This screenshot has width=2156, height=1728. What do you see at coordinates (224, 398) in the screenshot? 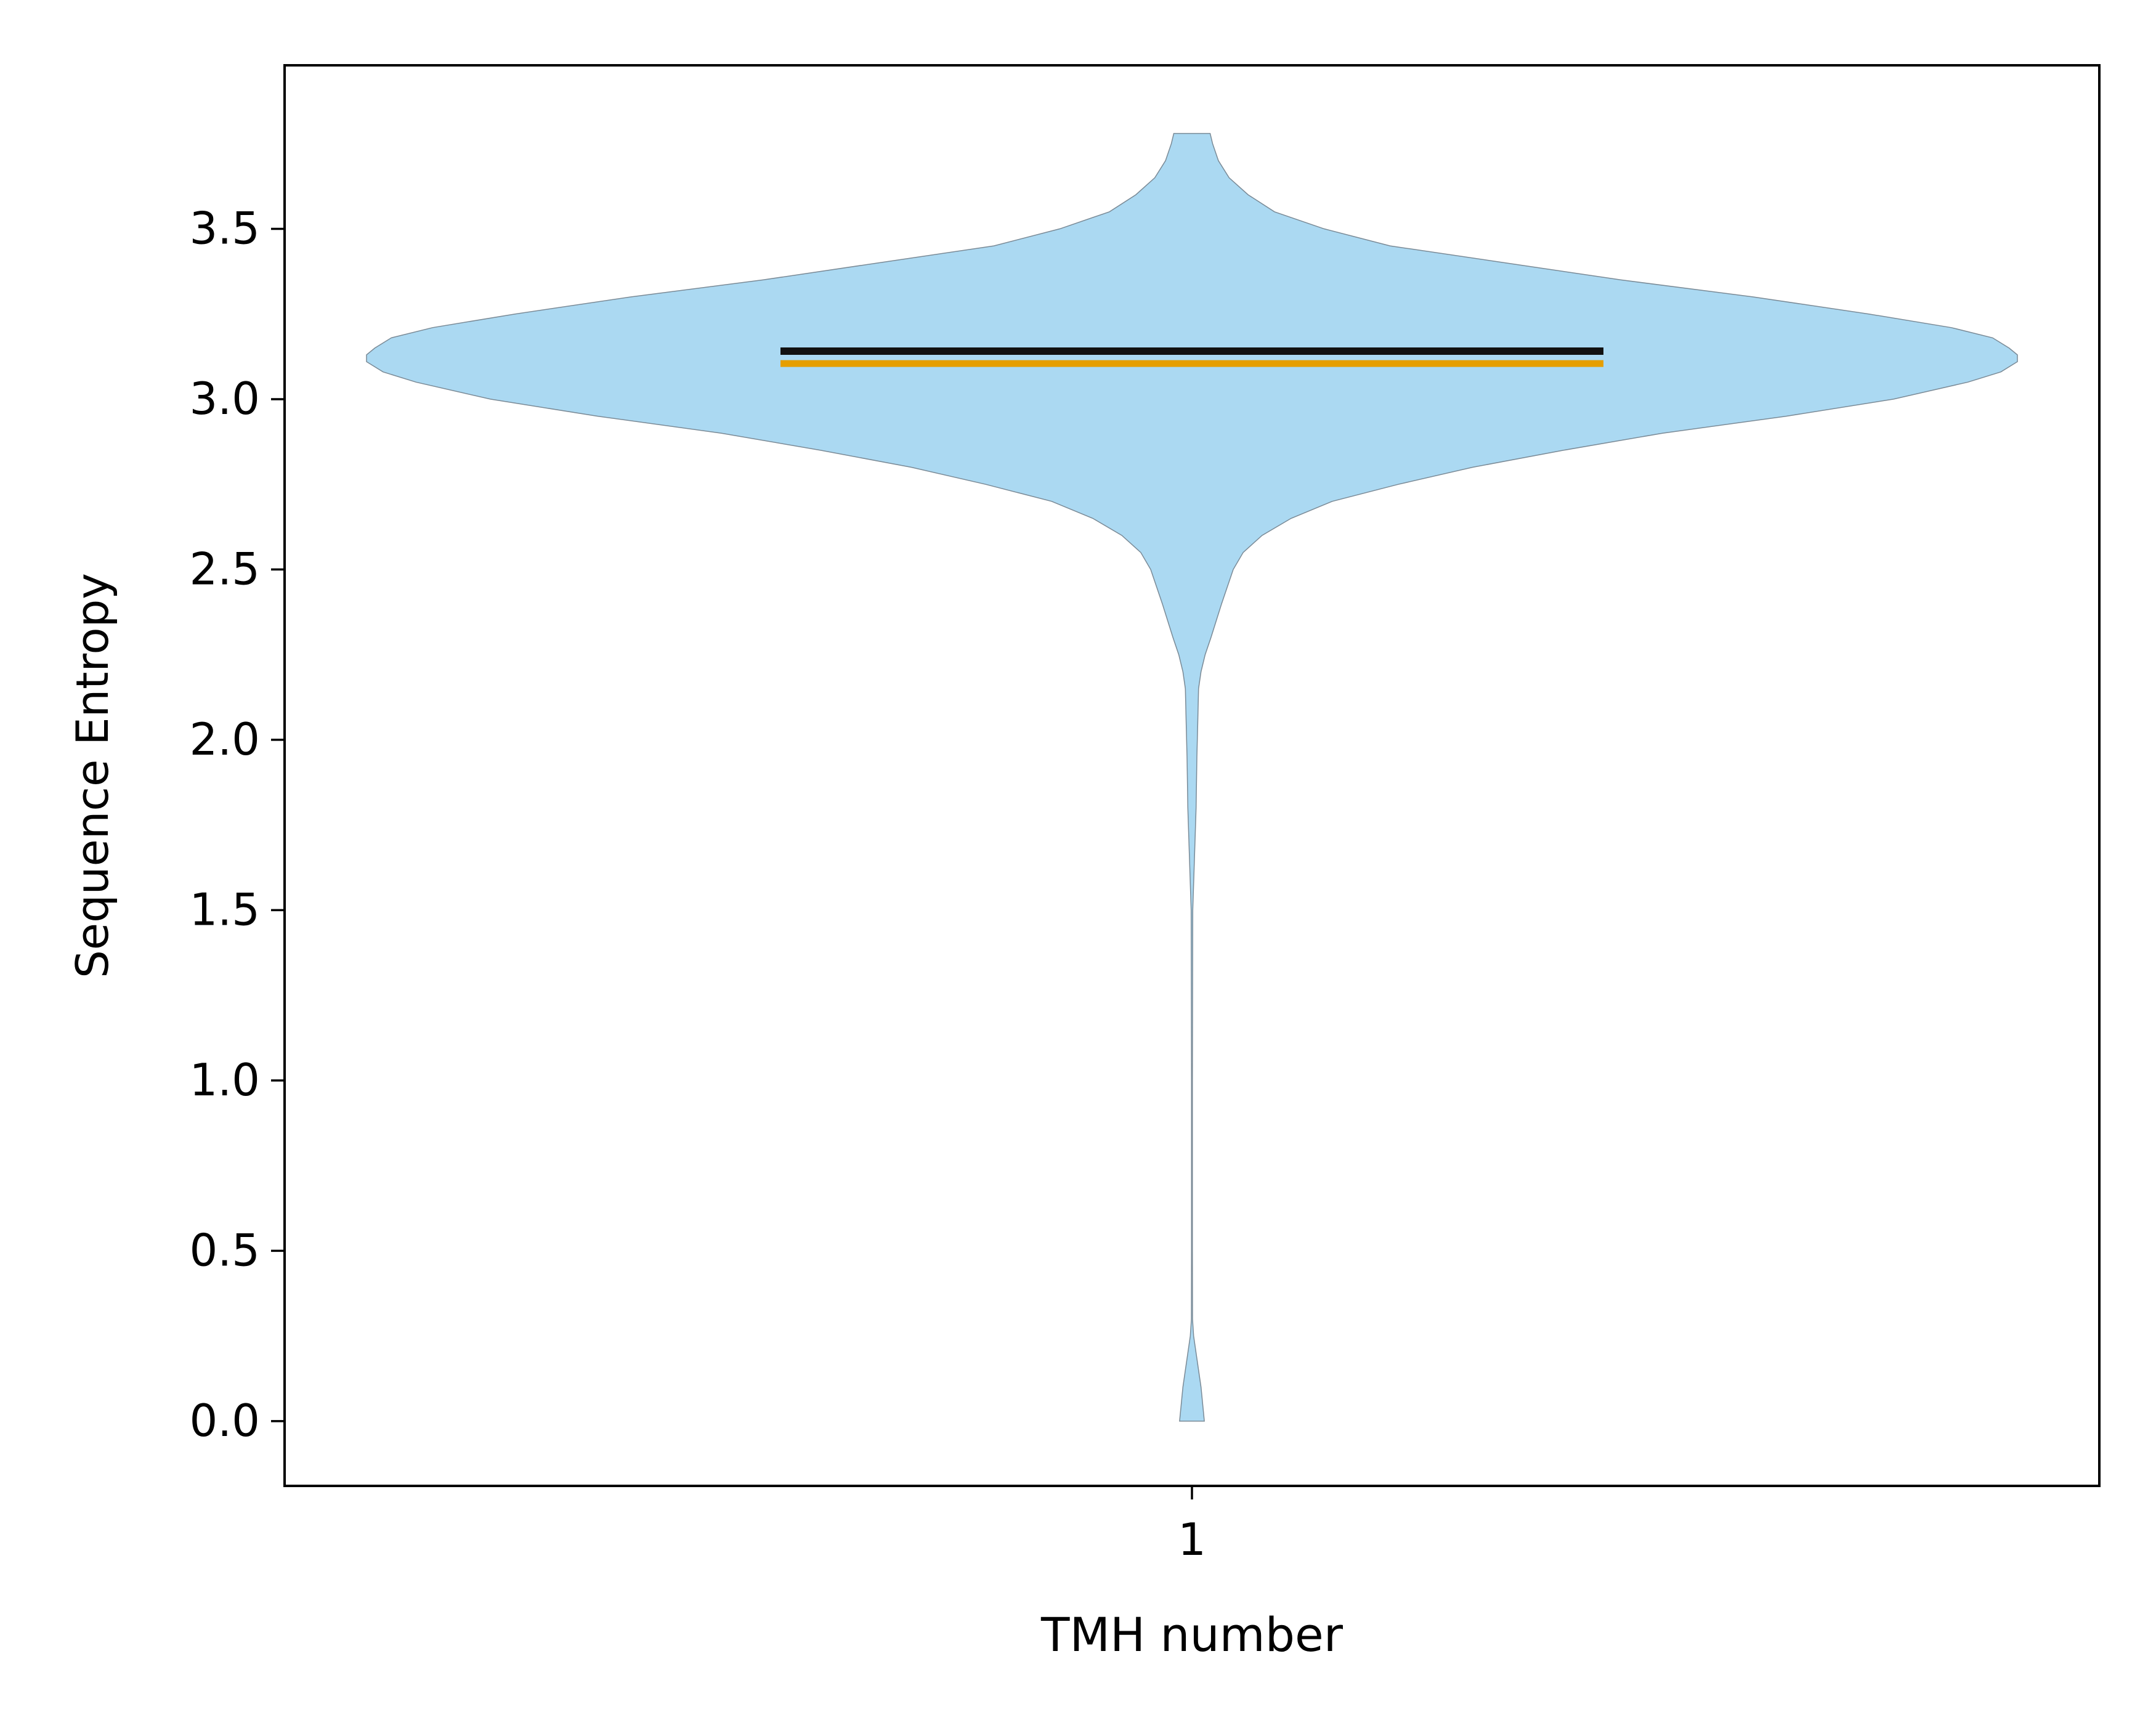
I see `y-tick-label: 3.0` at bounding box center [224, 398].